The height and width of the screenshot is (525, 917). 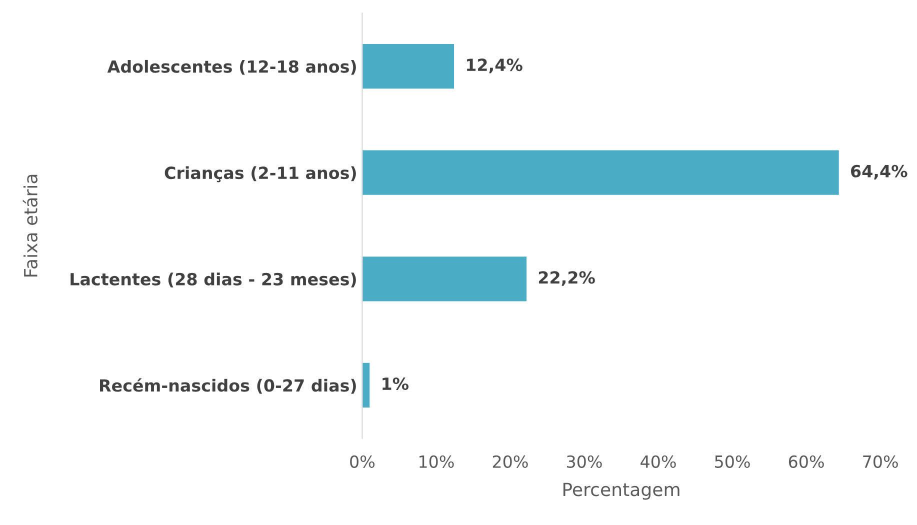 What do you see at coordinates (30, 225) in the screenshot?
I see `y-axis-title: Faixa etária` at bounding box center [30, 225].